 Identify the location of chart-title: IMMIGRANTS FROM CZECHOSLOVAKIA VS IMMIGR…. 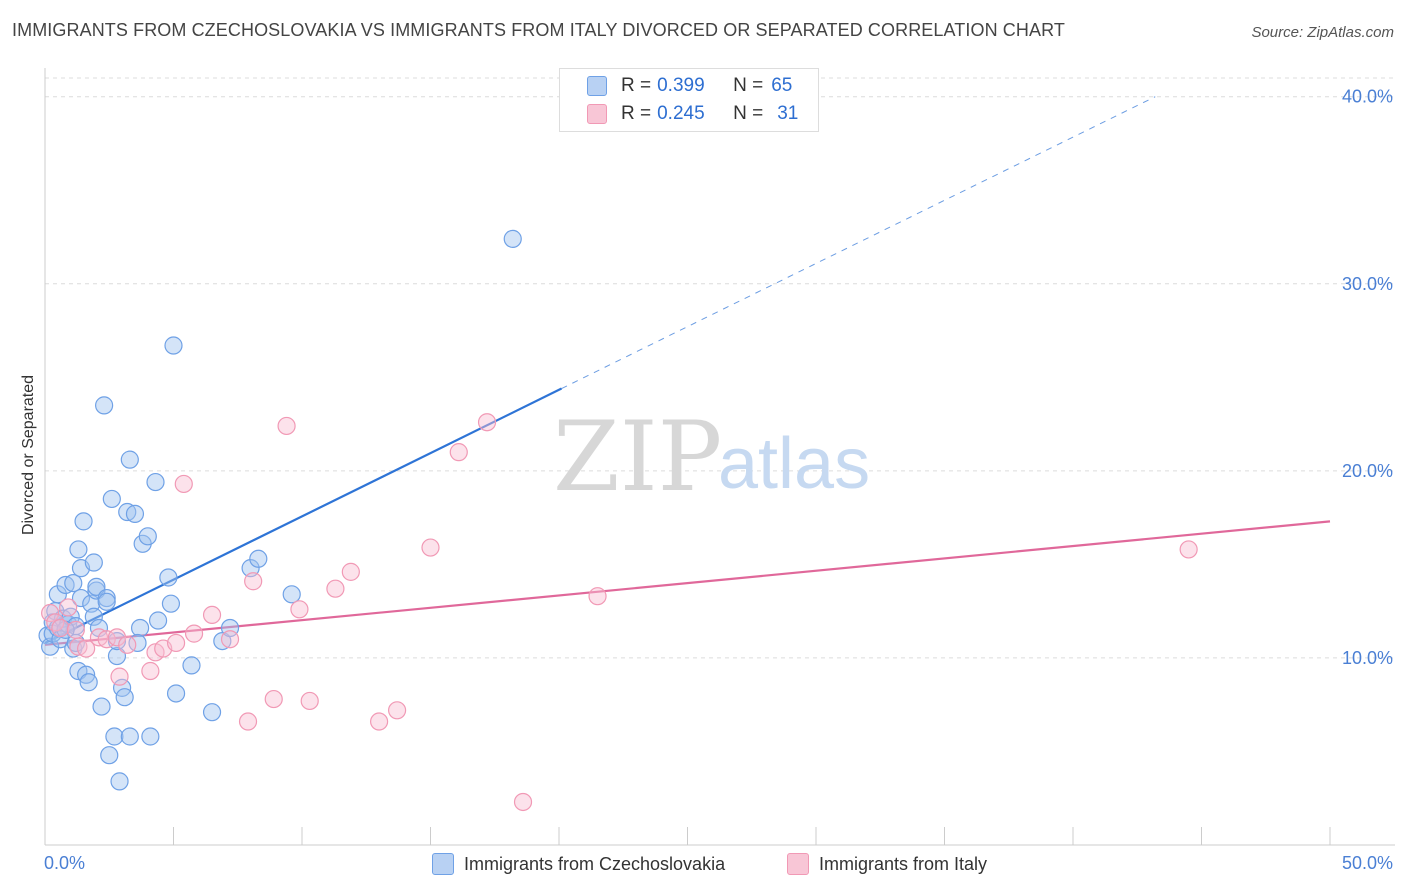
(538, 30).